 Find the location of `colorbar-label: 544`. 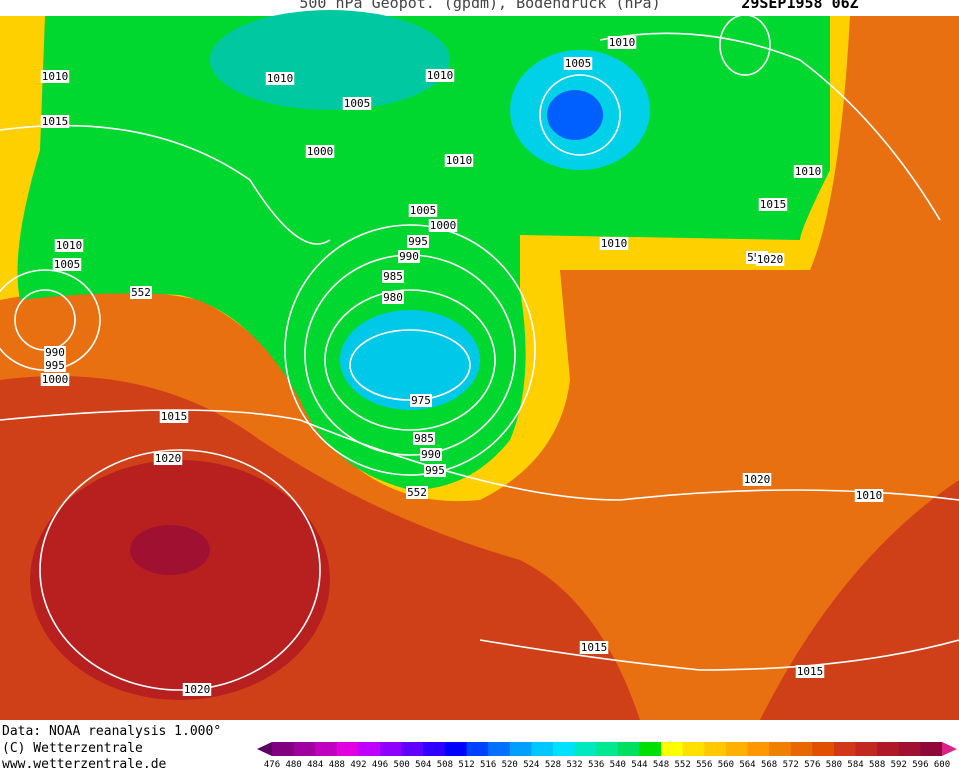

colorbar-label: 544 is located at coordinates (639, 765).